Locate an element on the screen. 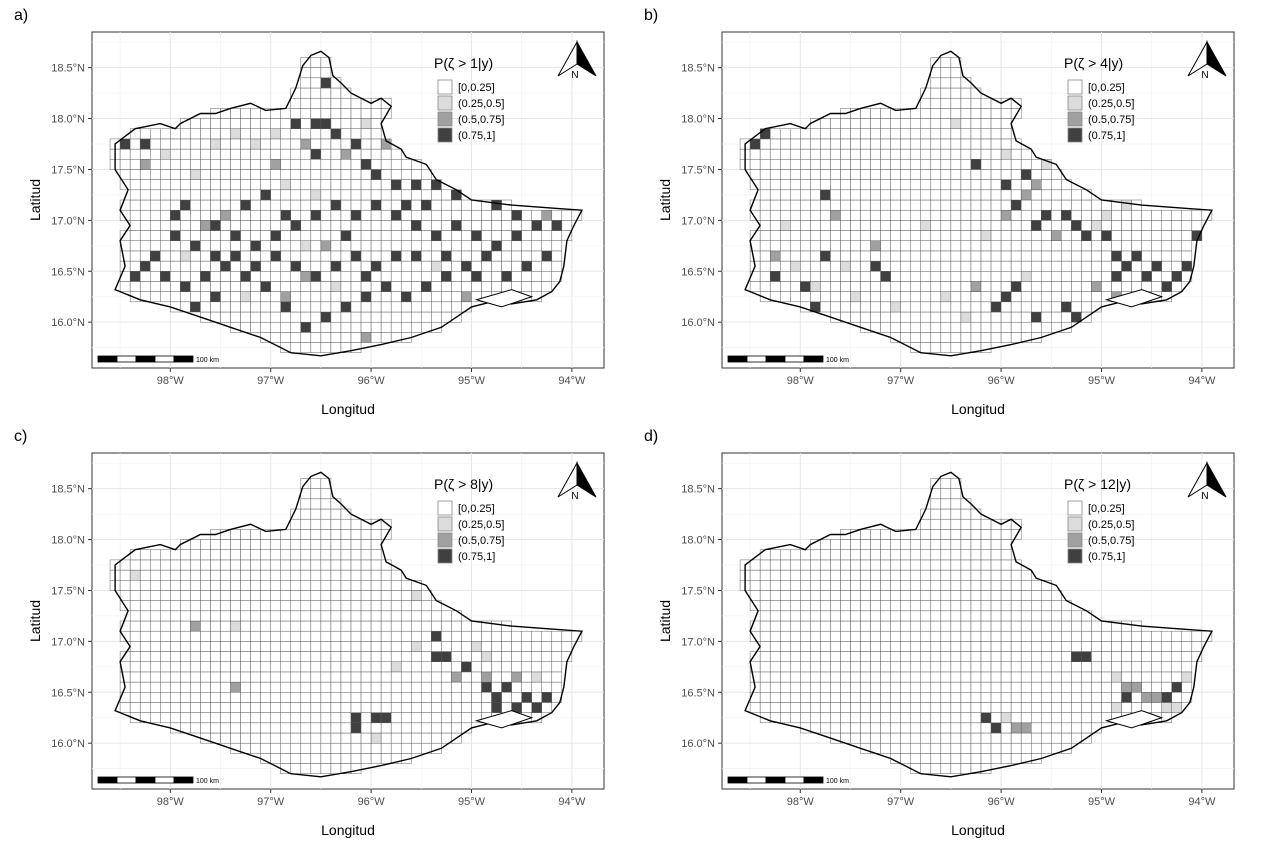  x-axis-label: Longitud is located at coordinates (978, 830).